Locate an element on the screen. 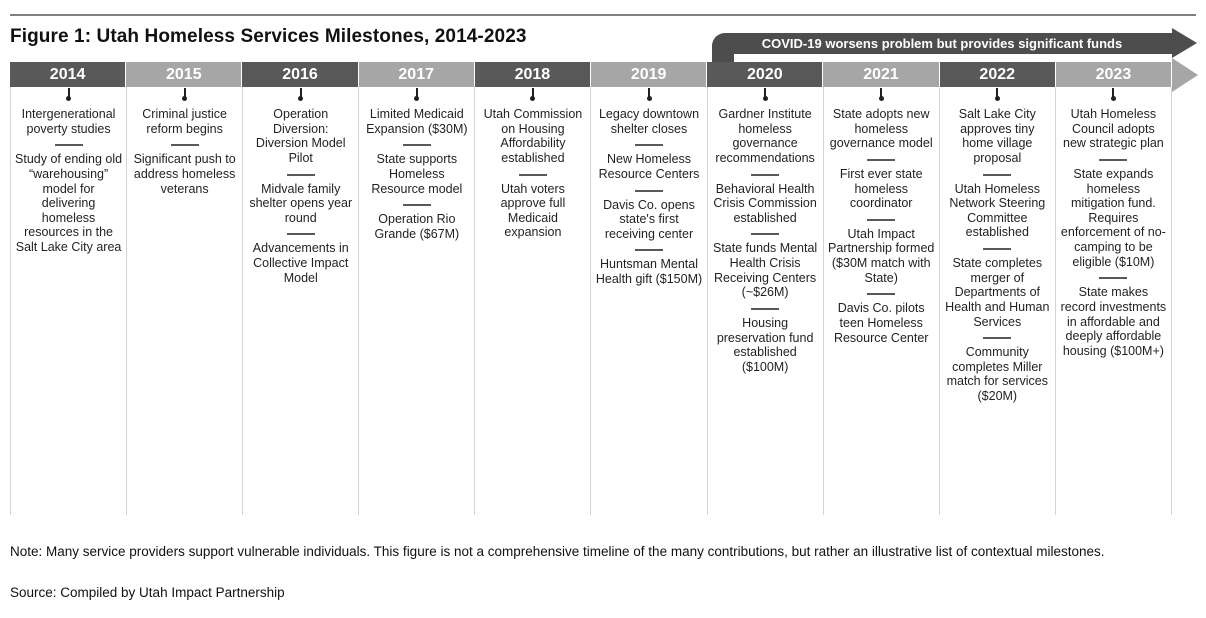 Image resolution: width=1206 pixels, height=618 pixels. year-header-2022: 2022 is located at coordinates (997, 74).